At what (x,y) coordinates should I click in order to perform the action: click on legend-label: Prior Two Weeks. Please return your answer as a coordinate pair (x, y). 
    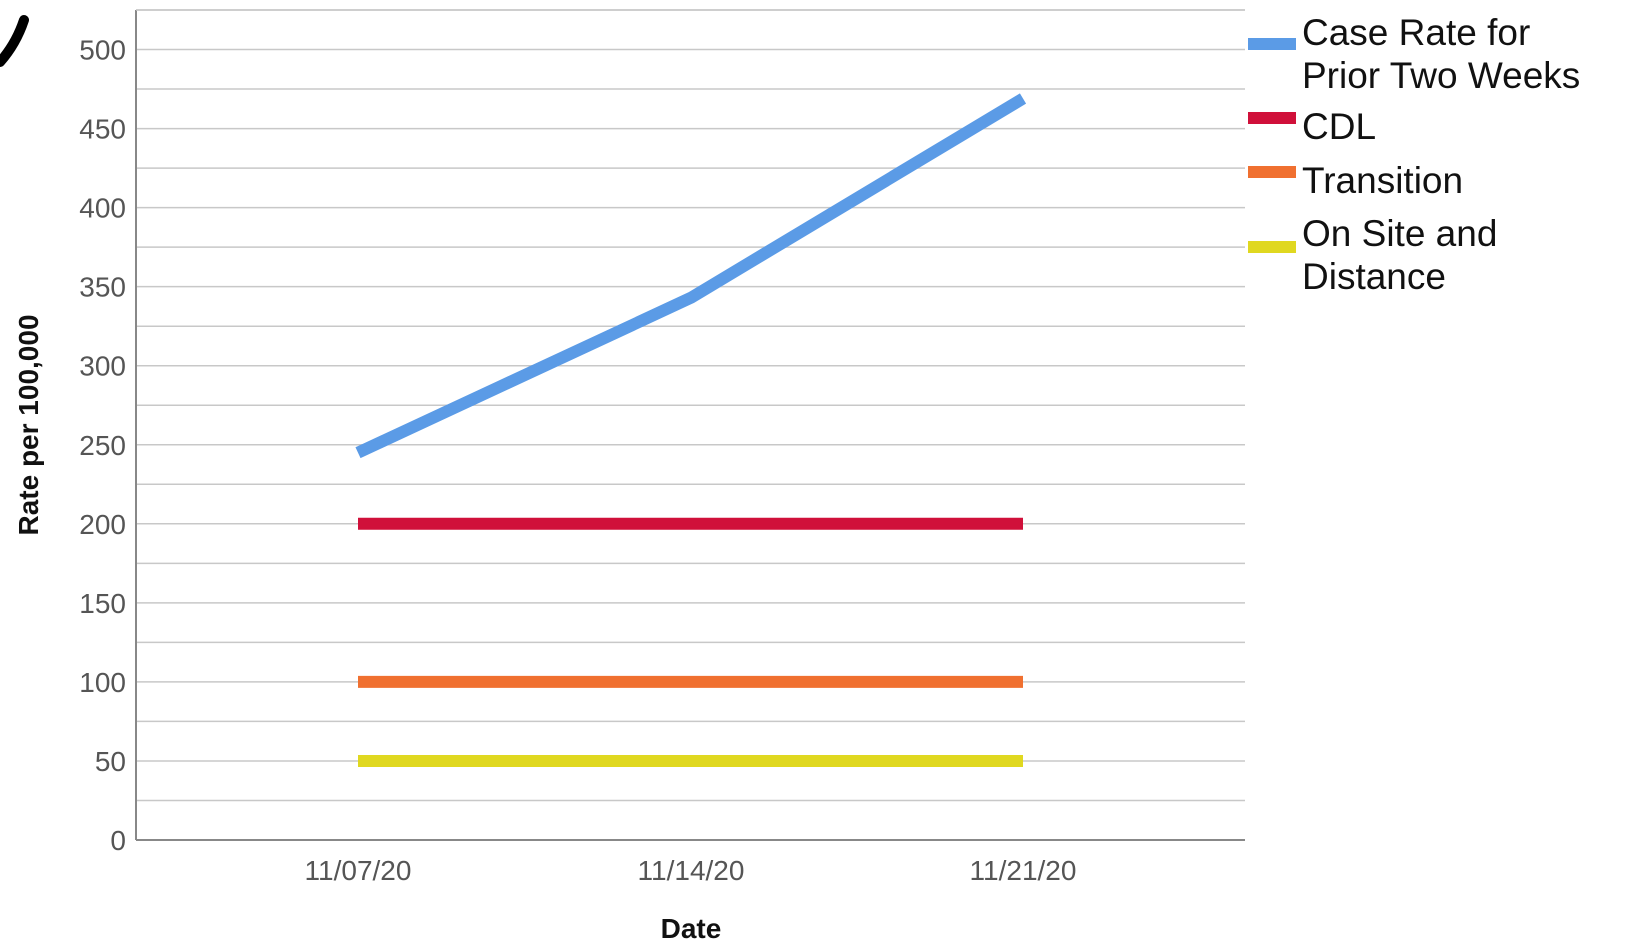
    Looking at the image, I should click on (1441, 75).